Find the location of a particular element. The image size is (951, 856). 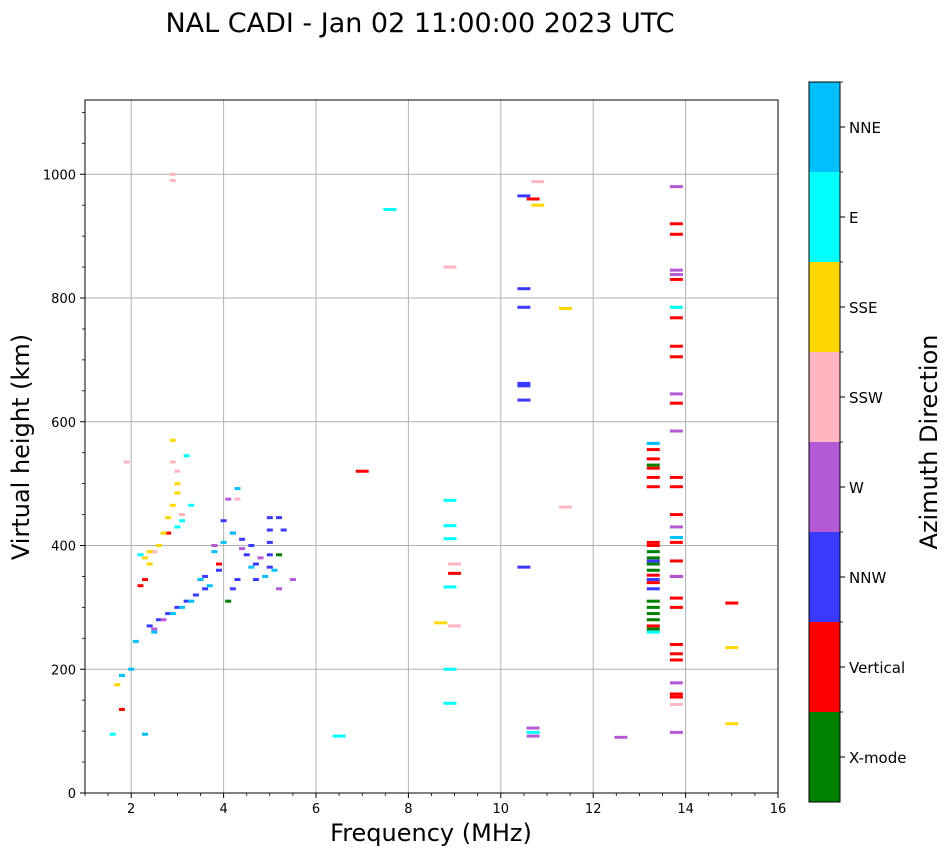

x-tick-label: 14 is located at coordinates (685, 809).